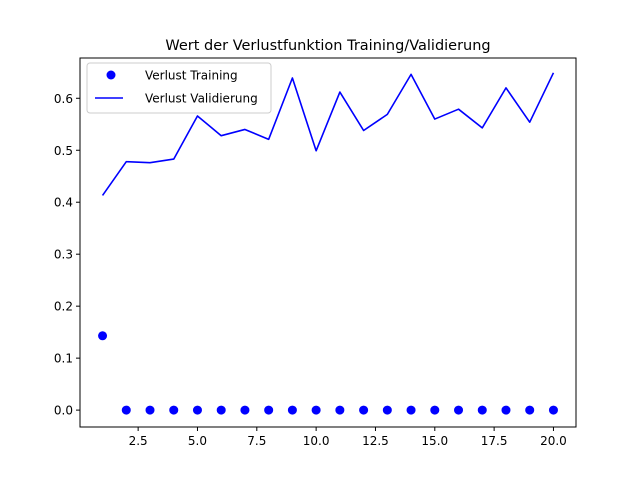  I want to click on x-tick-label: 5.0, so click(197, 441).